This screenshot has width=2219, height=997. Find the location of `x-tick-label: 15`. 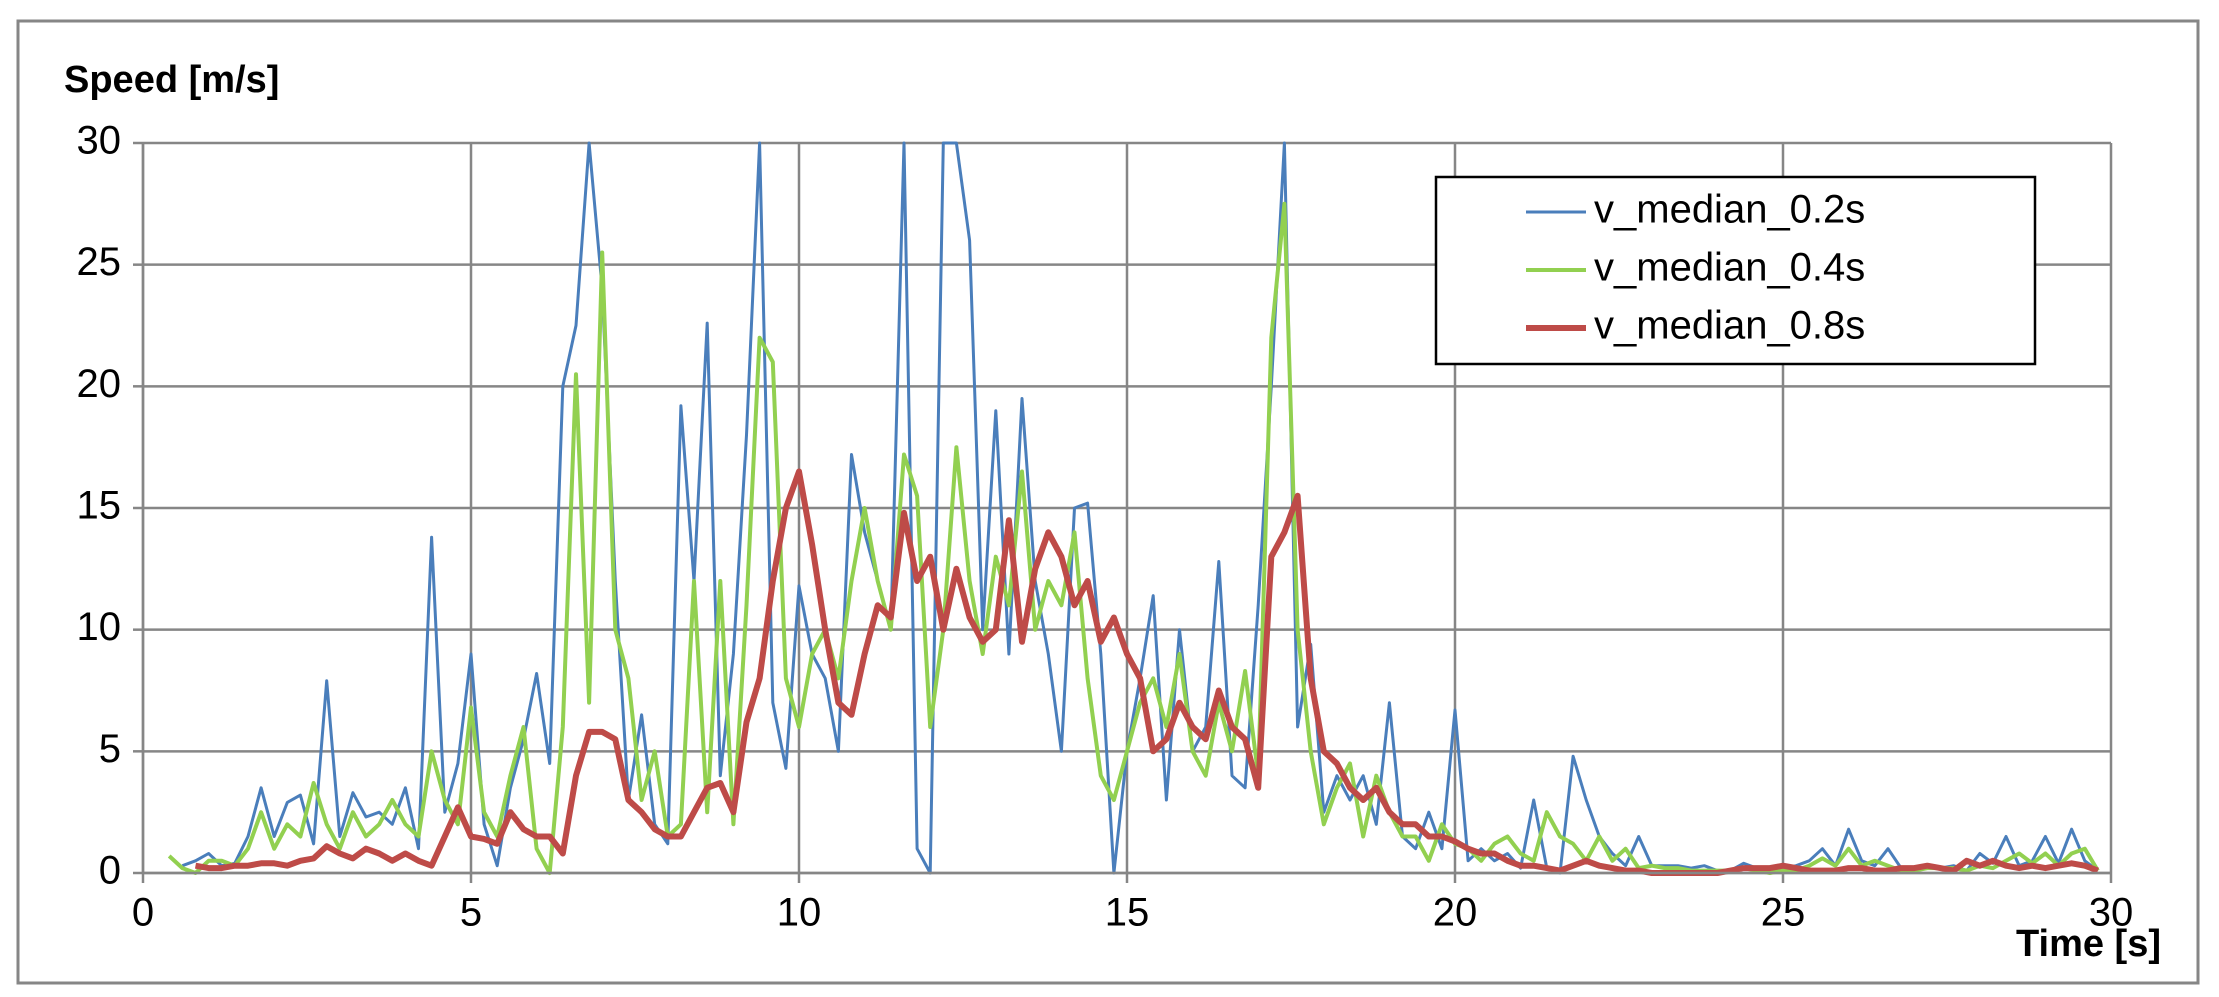

x-tick-label: 15 is located at coordinates (1127, 913).